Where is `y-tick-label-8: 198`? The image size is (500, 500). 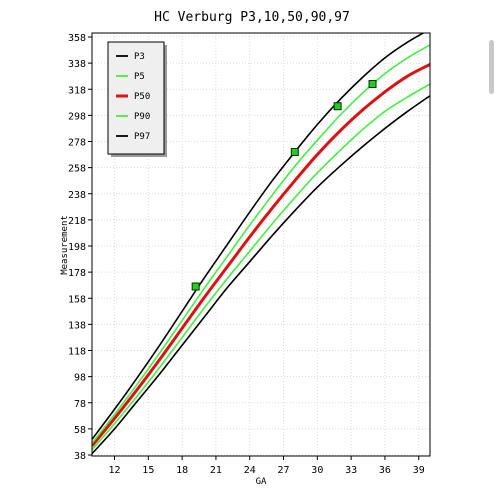
y-tick-label-8: 198 is located at coordinates (77, 247).